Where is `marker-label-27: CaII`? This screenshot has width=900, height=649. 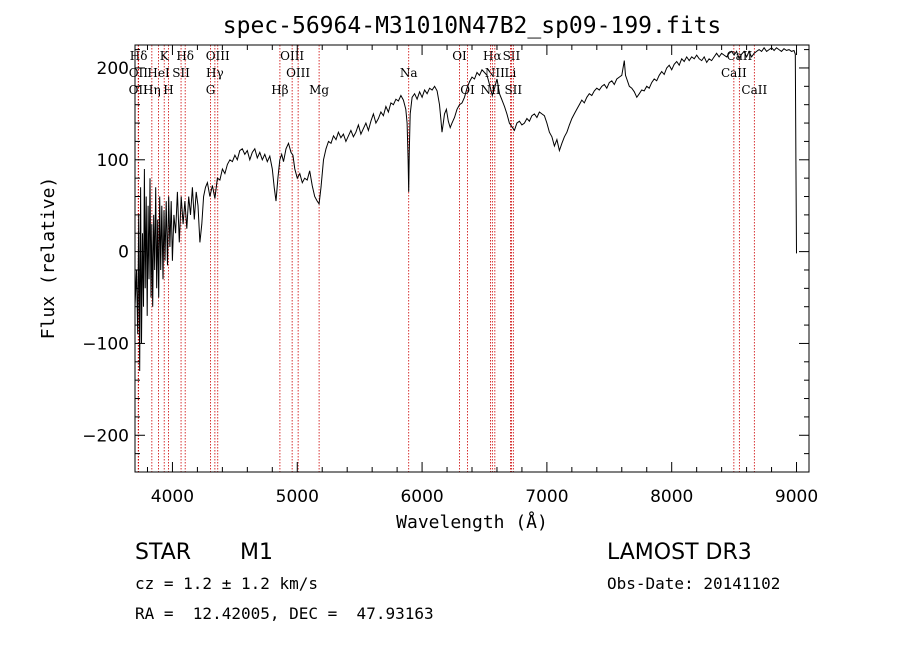 marker-label-27: CaII is located at coordinates (754, 90).